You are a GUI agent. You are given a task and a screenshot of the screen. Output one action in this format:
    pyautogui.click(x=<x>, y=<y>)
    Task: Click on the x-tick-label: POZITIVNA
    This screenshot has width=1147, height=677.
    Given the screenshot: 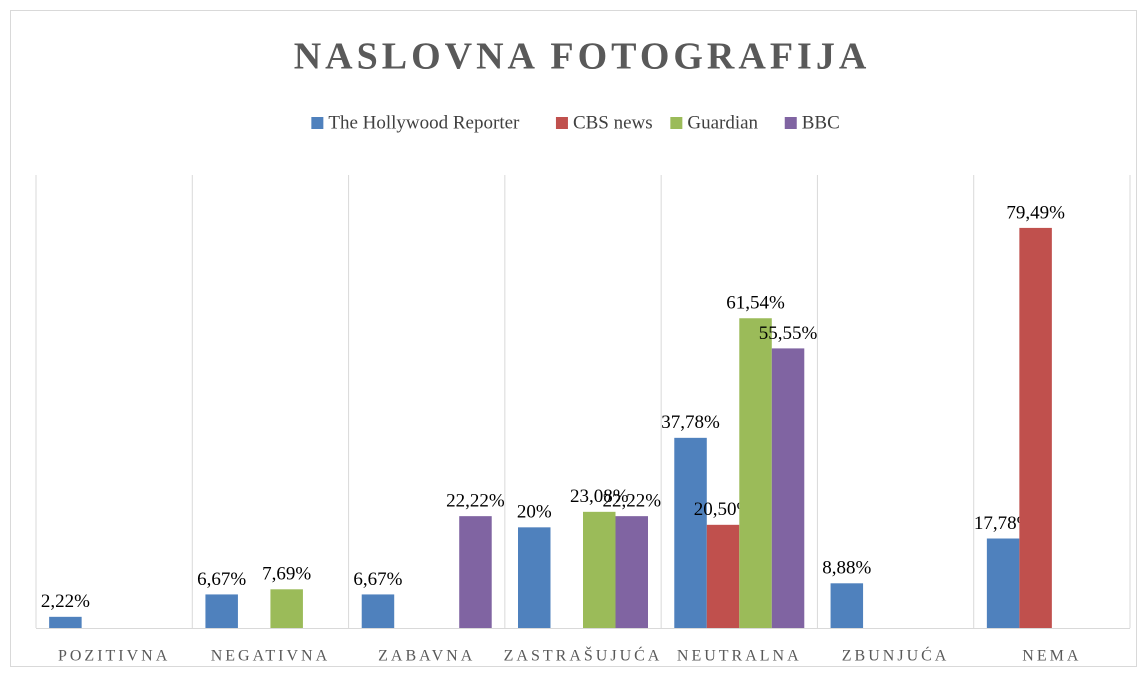 What is the action you would take?
    pyautogui.click(x=114, y=656)
    